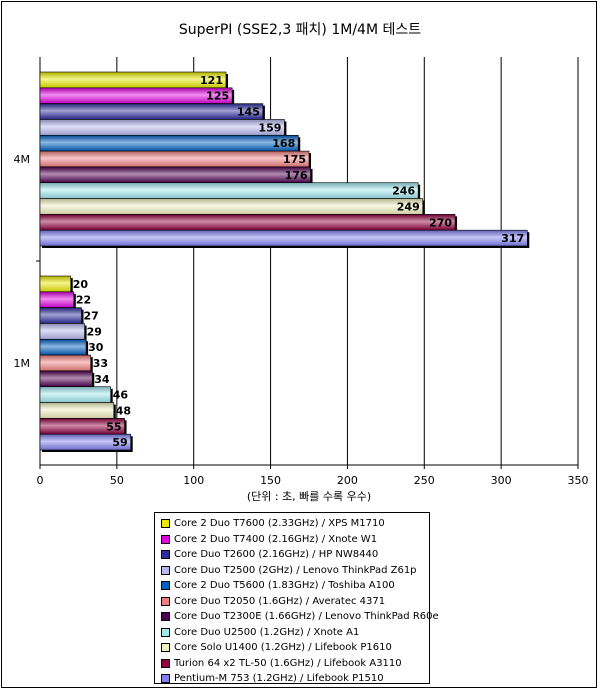 Image resolution: width=600 pixels, height=691 pixels. What do you see at coordinates (280, 601) in the screenshot?
I see `legend-label: Core Duo T2050 (1.6GHz) / Averatec 4371` at bounding box center [280, 601].